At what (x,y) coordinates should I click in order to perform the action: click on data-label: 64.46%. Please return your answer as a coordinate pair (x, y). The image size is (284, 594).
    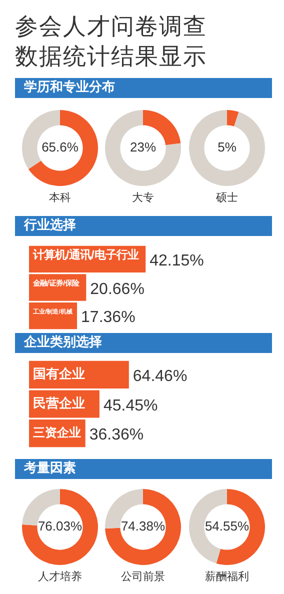
    Looking at the image, I should click on (160, 377).